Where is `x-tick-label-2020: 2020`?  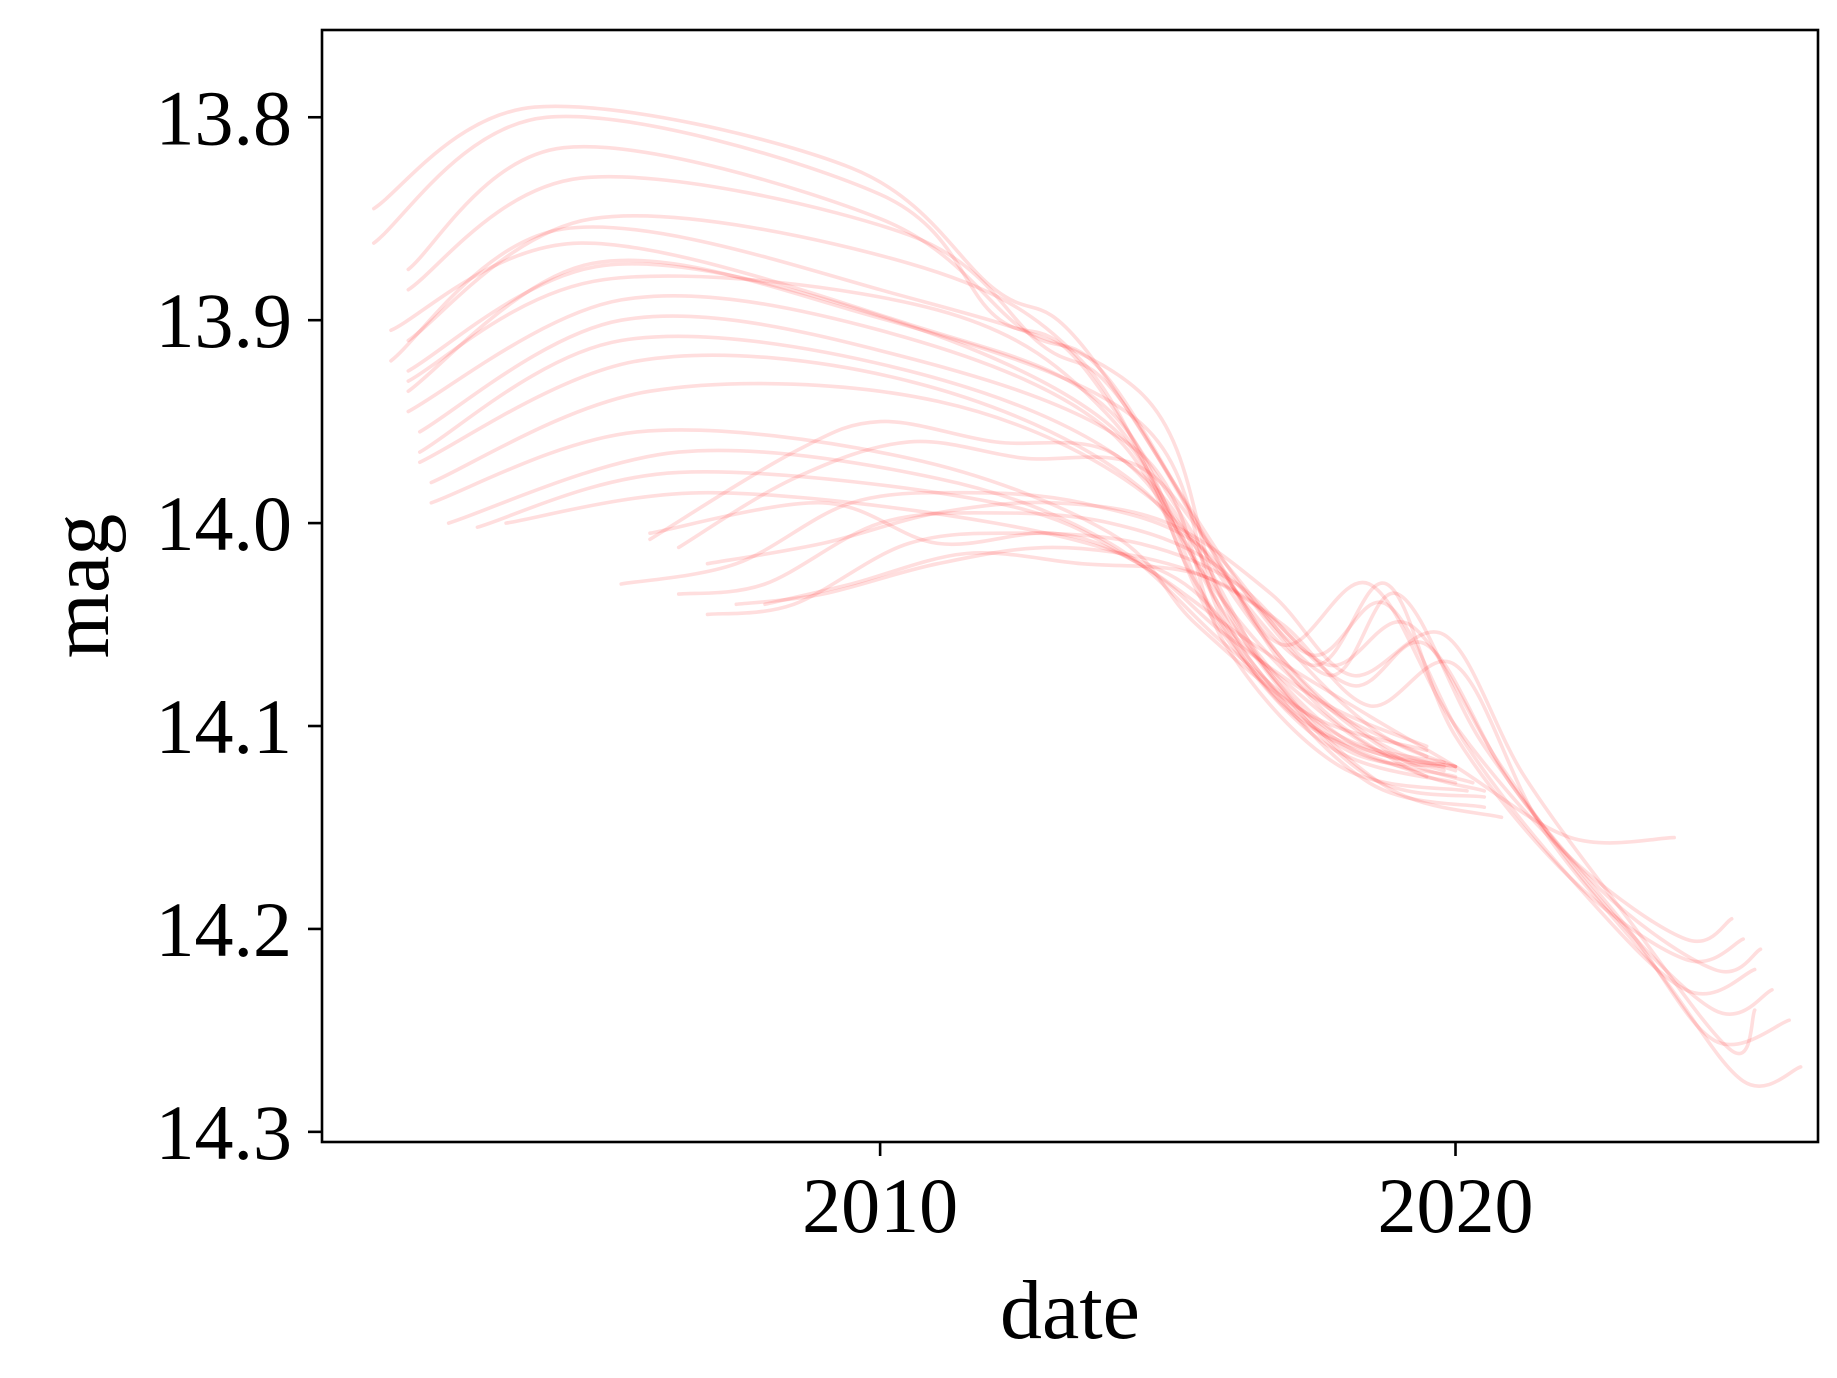
x-tick-label-2020: 2020 is located at coordinates (1456, 1205).